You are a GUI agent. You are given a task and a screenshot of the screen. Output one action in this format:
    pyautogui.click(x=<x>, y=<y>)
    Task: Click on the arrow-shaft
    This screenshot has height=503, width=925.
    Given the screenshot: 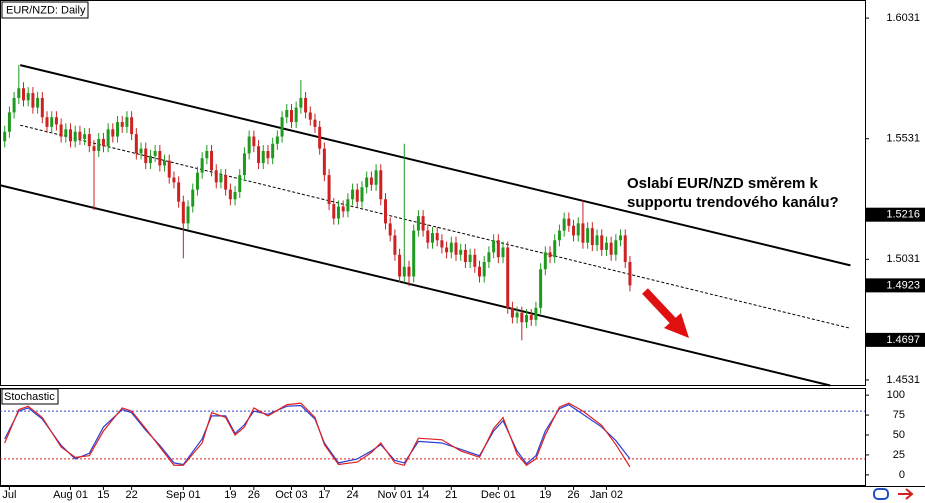 What is the action you would take?
    pyautogui.click(x=660, y=307)
    